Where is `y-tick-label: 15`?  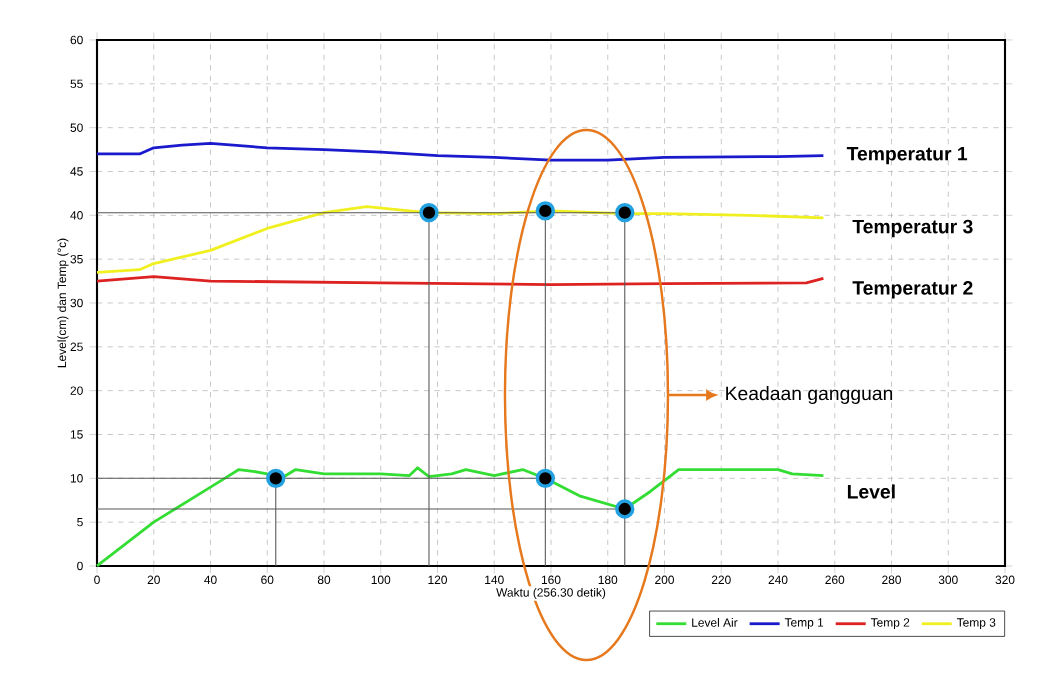
y-tick-label: 15 is located at coordinates (76, 434).